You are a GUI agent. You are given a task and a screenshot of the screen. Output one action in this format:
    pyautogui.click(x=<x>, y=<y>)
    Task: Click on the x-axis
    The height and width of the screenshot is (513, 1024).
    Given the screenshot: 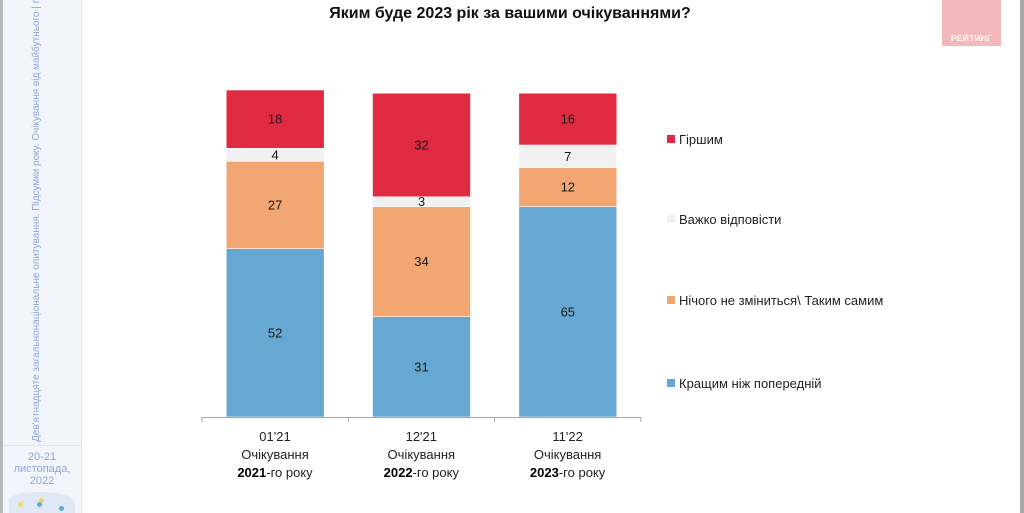 What is the action you would take?
    pyautogui.click(x=421, y=419)
    